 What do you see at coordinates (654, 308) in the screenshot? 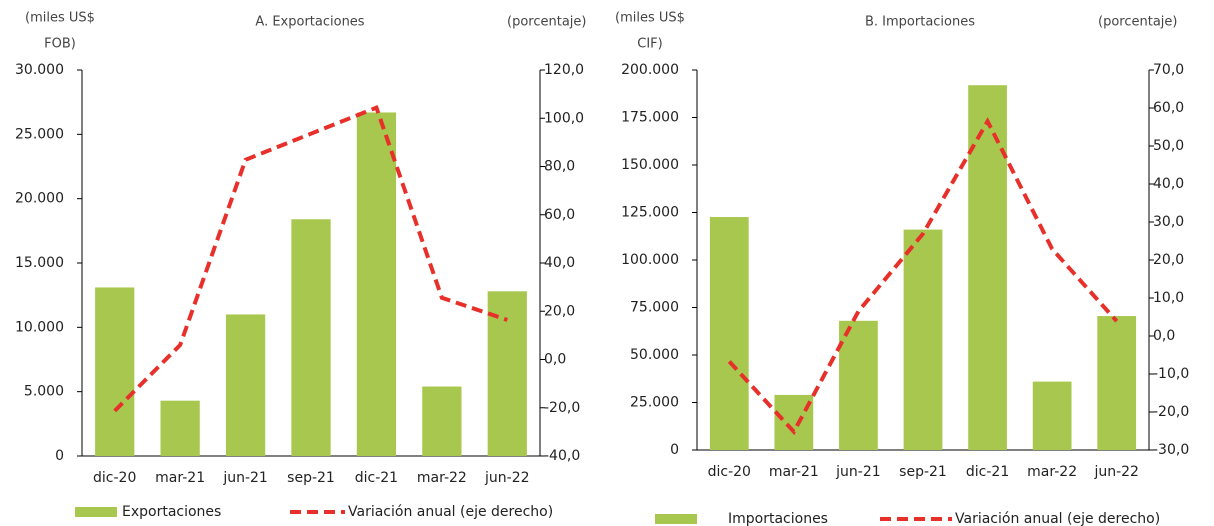
I see `y-tick-label: 75.000` at bounding box center [654, 308].